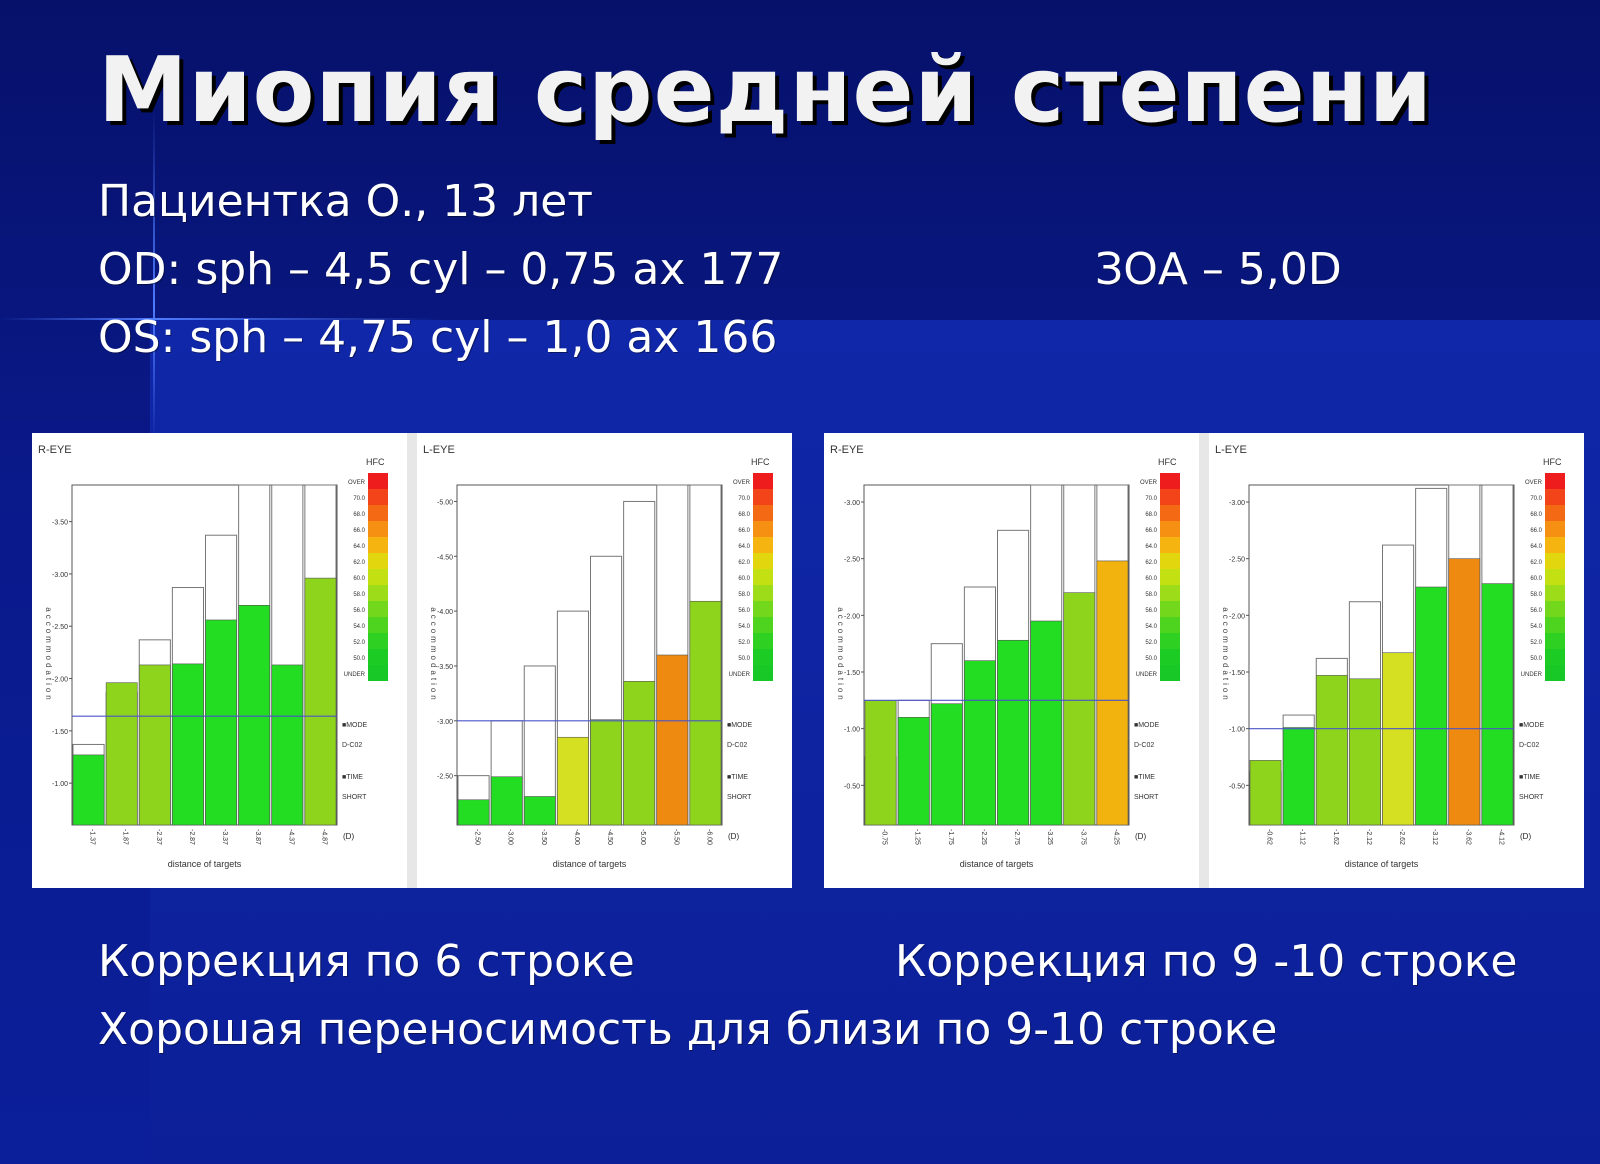  I want to click on legend-value: 66.0, so click(1536, 531).